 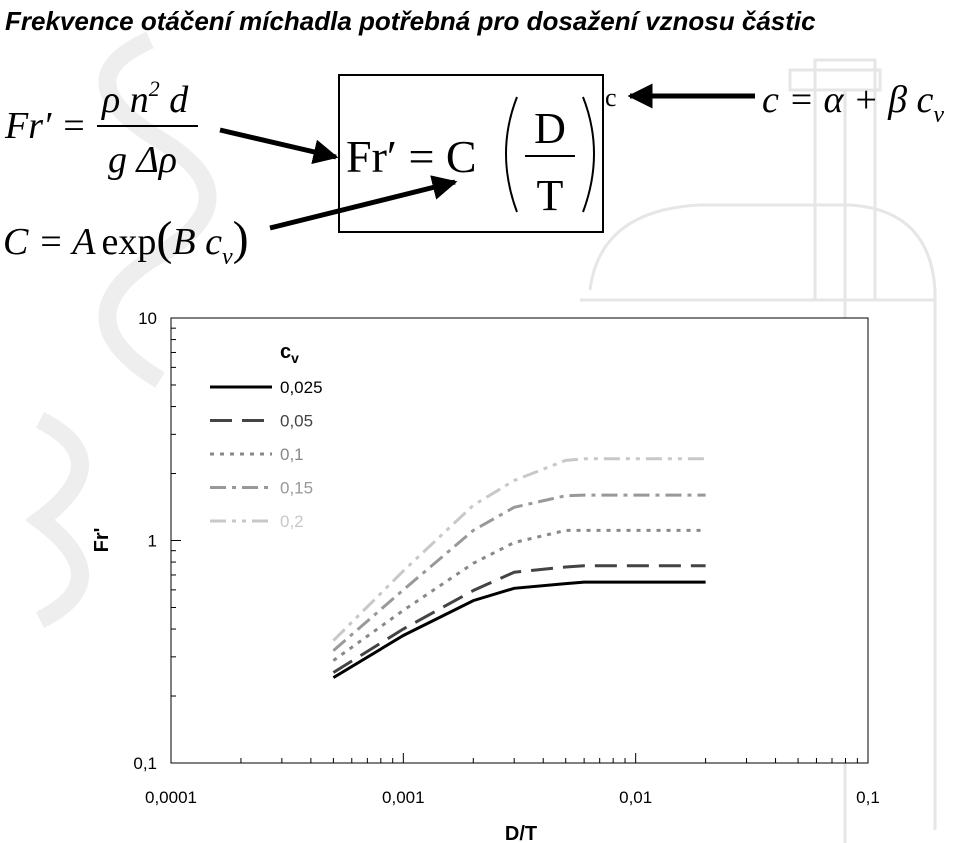 I want to click on x-tick-label: 0,1, so click(x=868, y=797).